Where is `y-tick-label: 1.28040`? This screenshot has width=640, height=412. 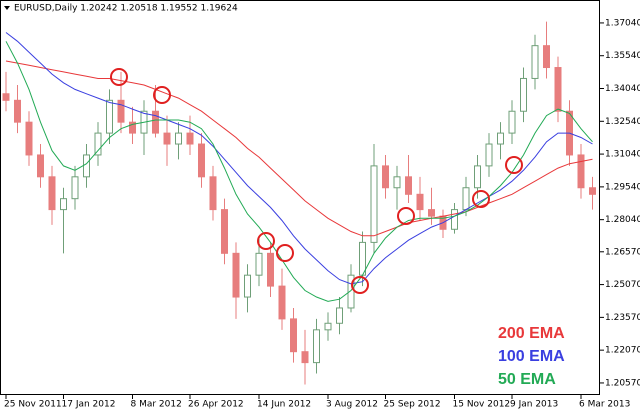
y-tick-label: 1.28040 is located at coordinates (622, 220).